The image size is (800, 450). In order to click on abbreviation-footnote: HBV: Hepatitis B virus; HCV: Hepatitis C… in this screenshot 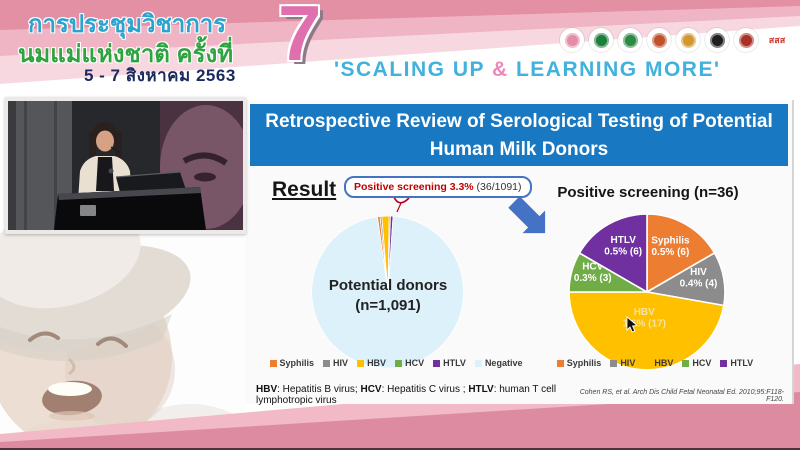, I will do `click(421, 395)`.